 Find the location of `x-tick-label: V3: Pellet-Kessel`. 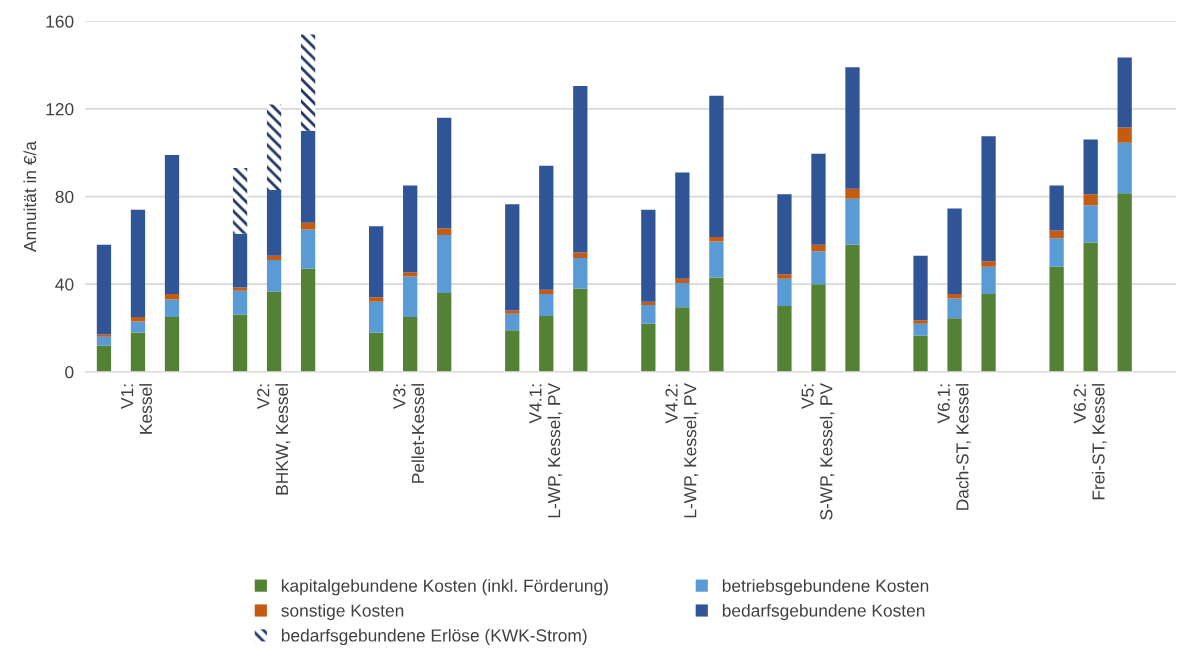

x-tick-label: V3: Pellet-Kessel is located at coordinates (409, 433).